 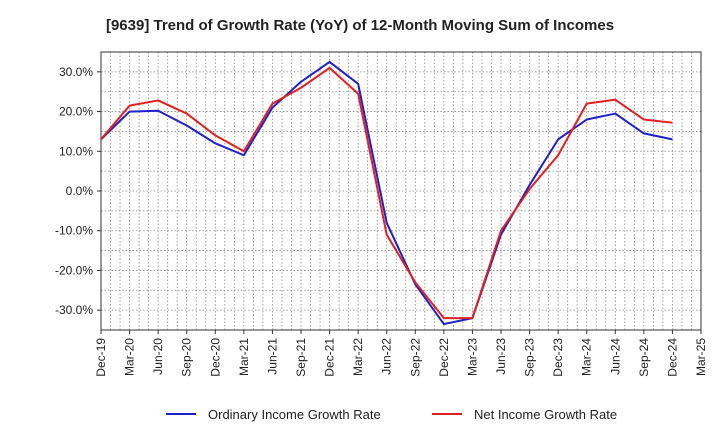 I want to click on x-tick-label: Dec-23, so click(x=558, y=357).